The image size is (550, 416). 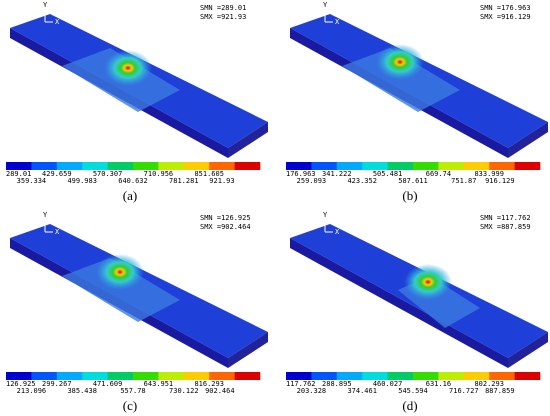 What do you see at coordinates (21, 384) in the screenshot?
I see `legend-label: 126.925` at bounding box center [21, 384].